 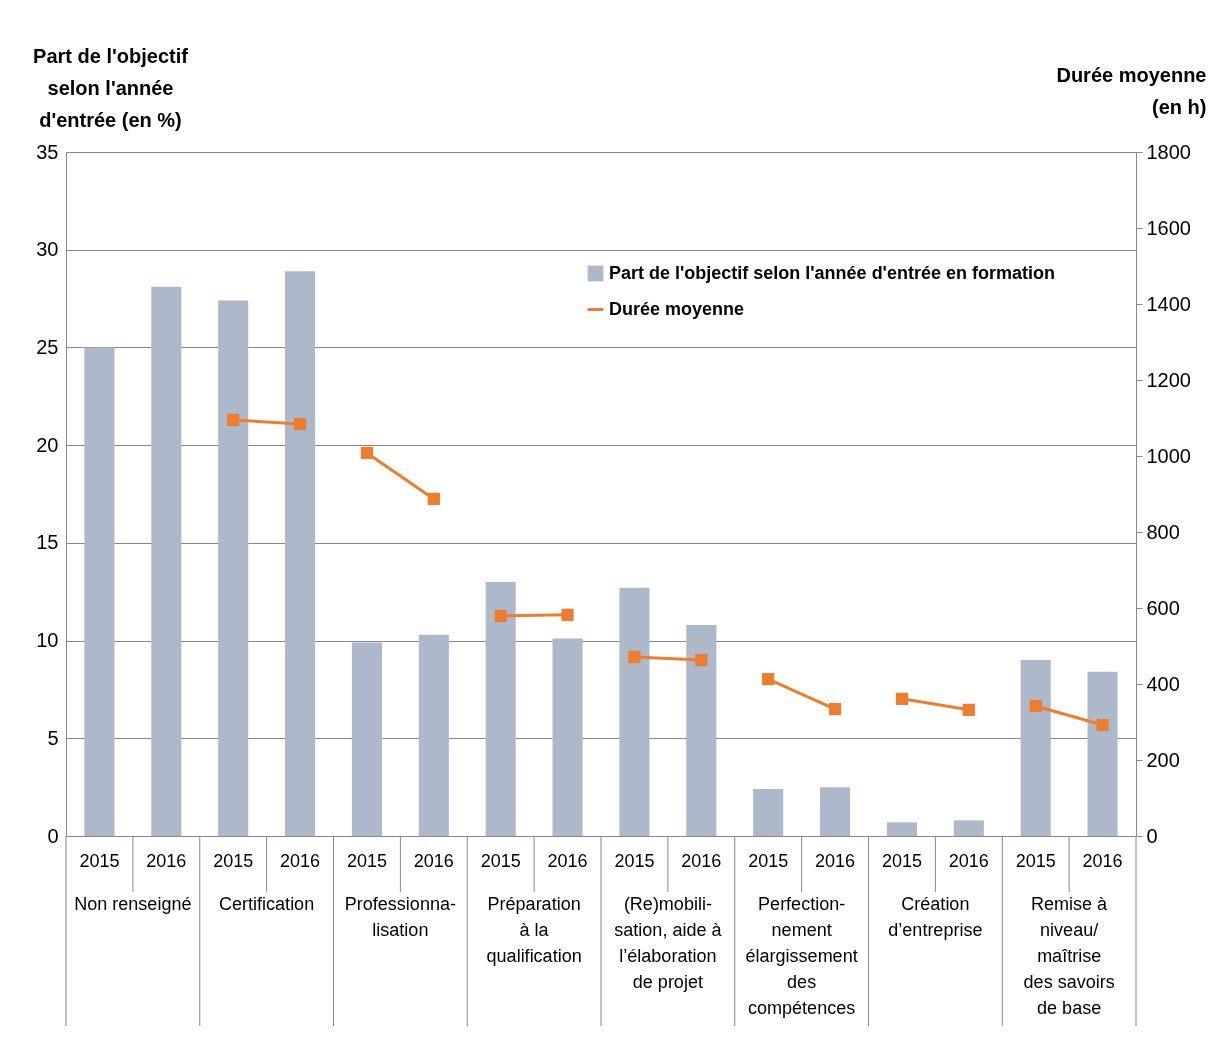 What do you see at coordinates (1168, 379) in the screenshot?
I see `y2-tick-label: 1200` at bounding box center [1168, 379].